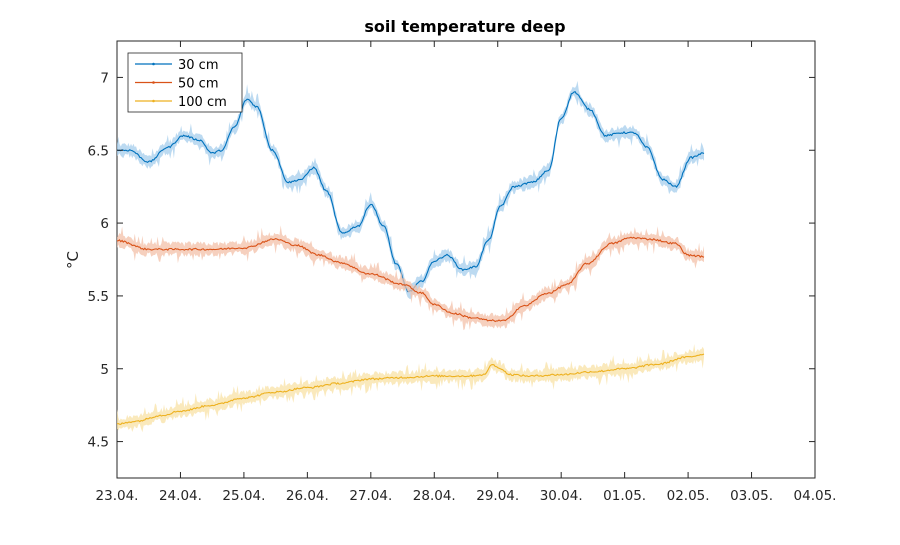 The image size is (900, 545). What do you see at coordinates (815, 496) in the screenshot?
I see `x-tick-label: 04.05.` at bounding box center [815, 496].